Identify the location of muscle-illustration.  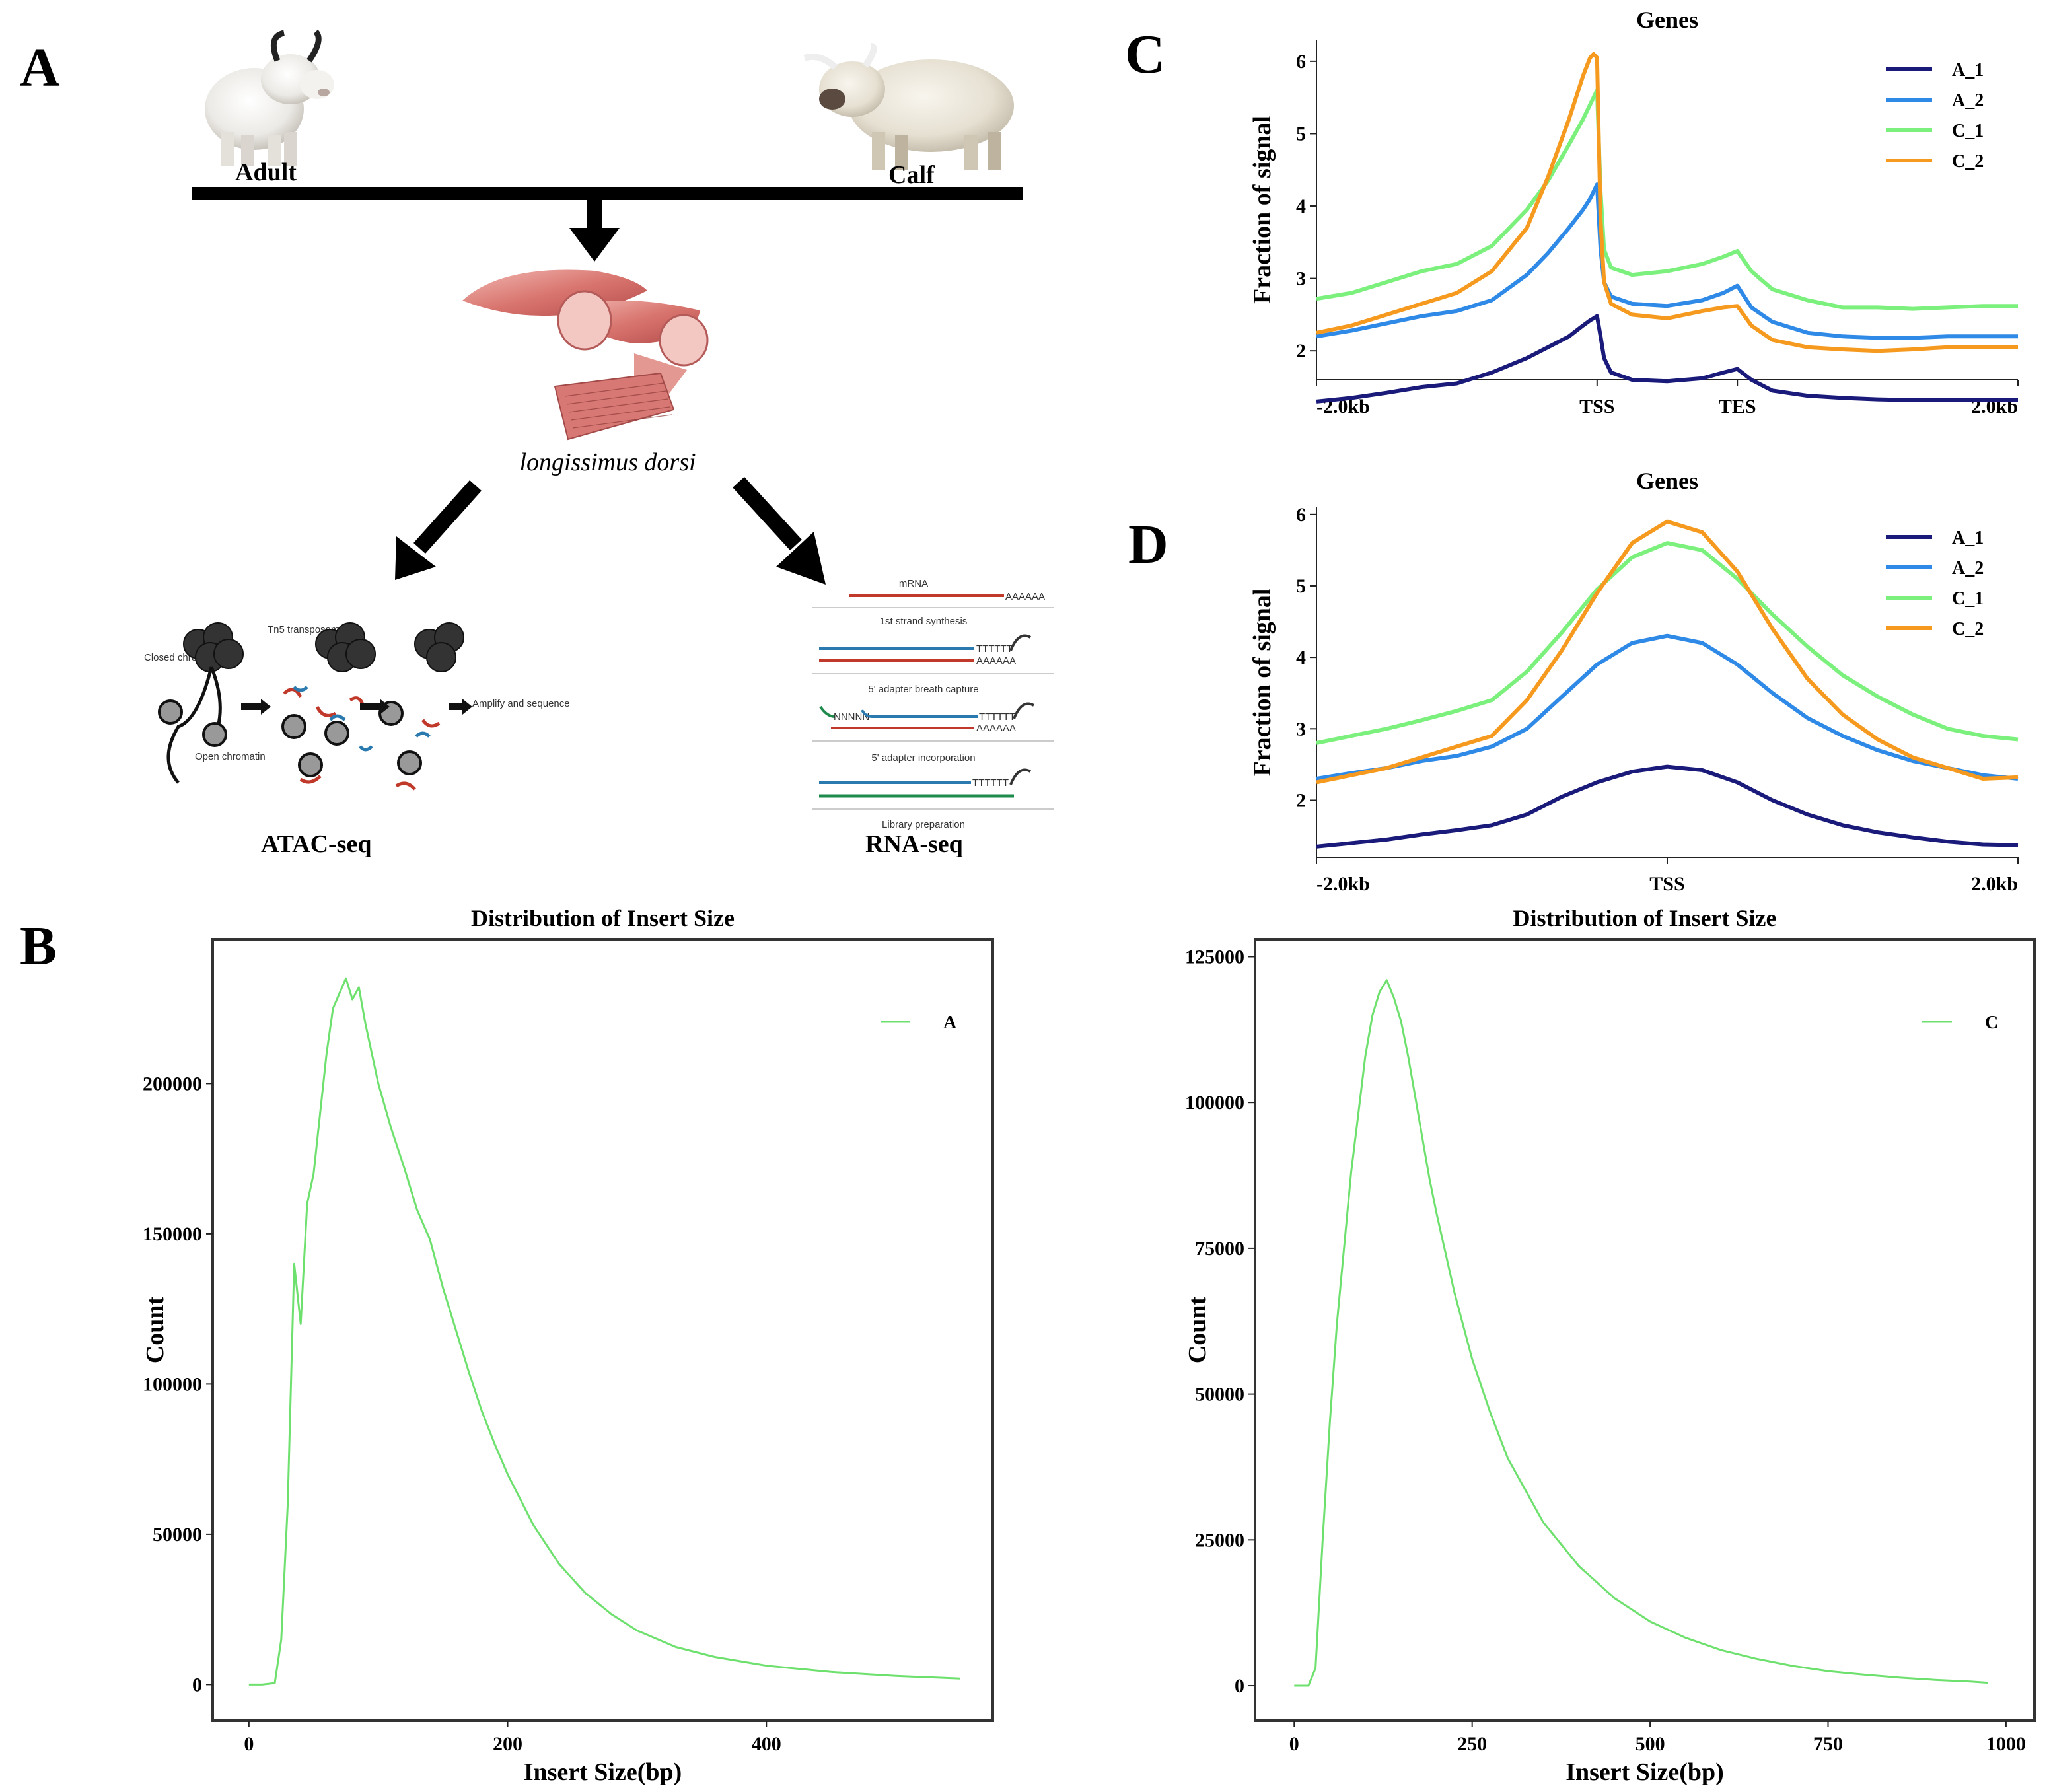
(585, 355).